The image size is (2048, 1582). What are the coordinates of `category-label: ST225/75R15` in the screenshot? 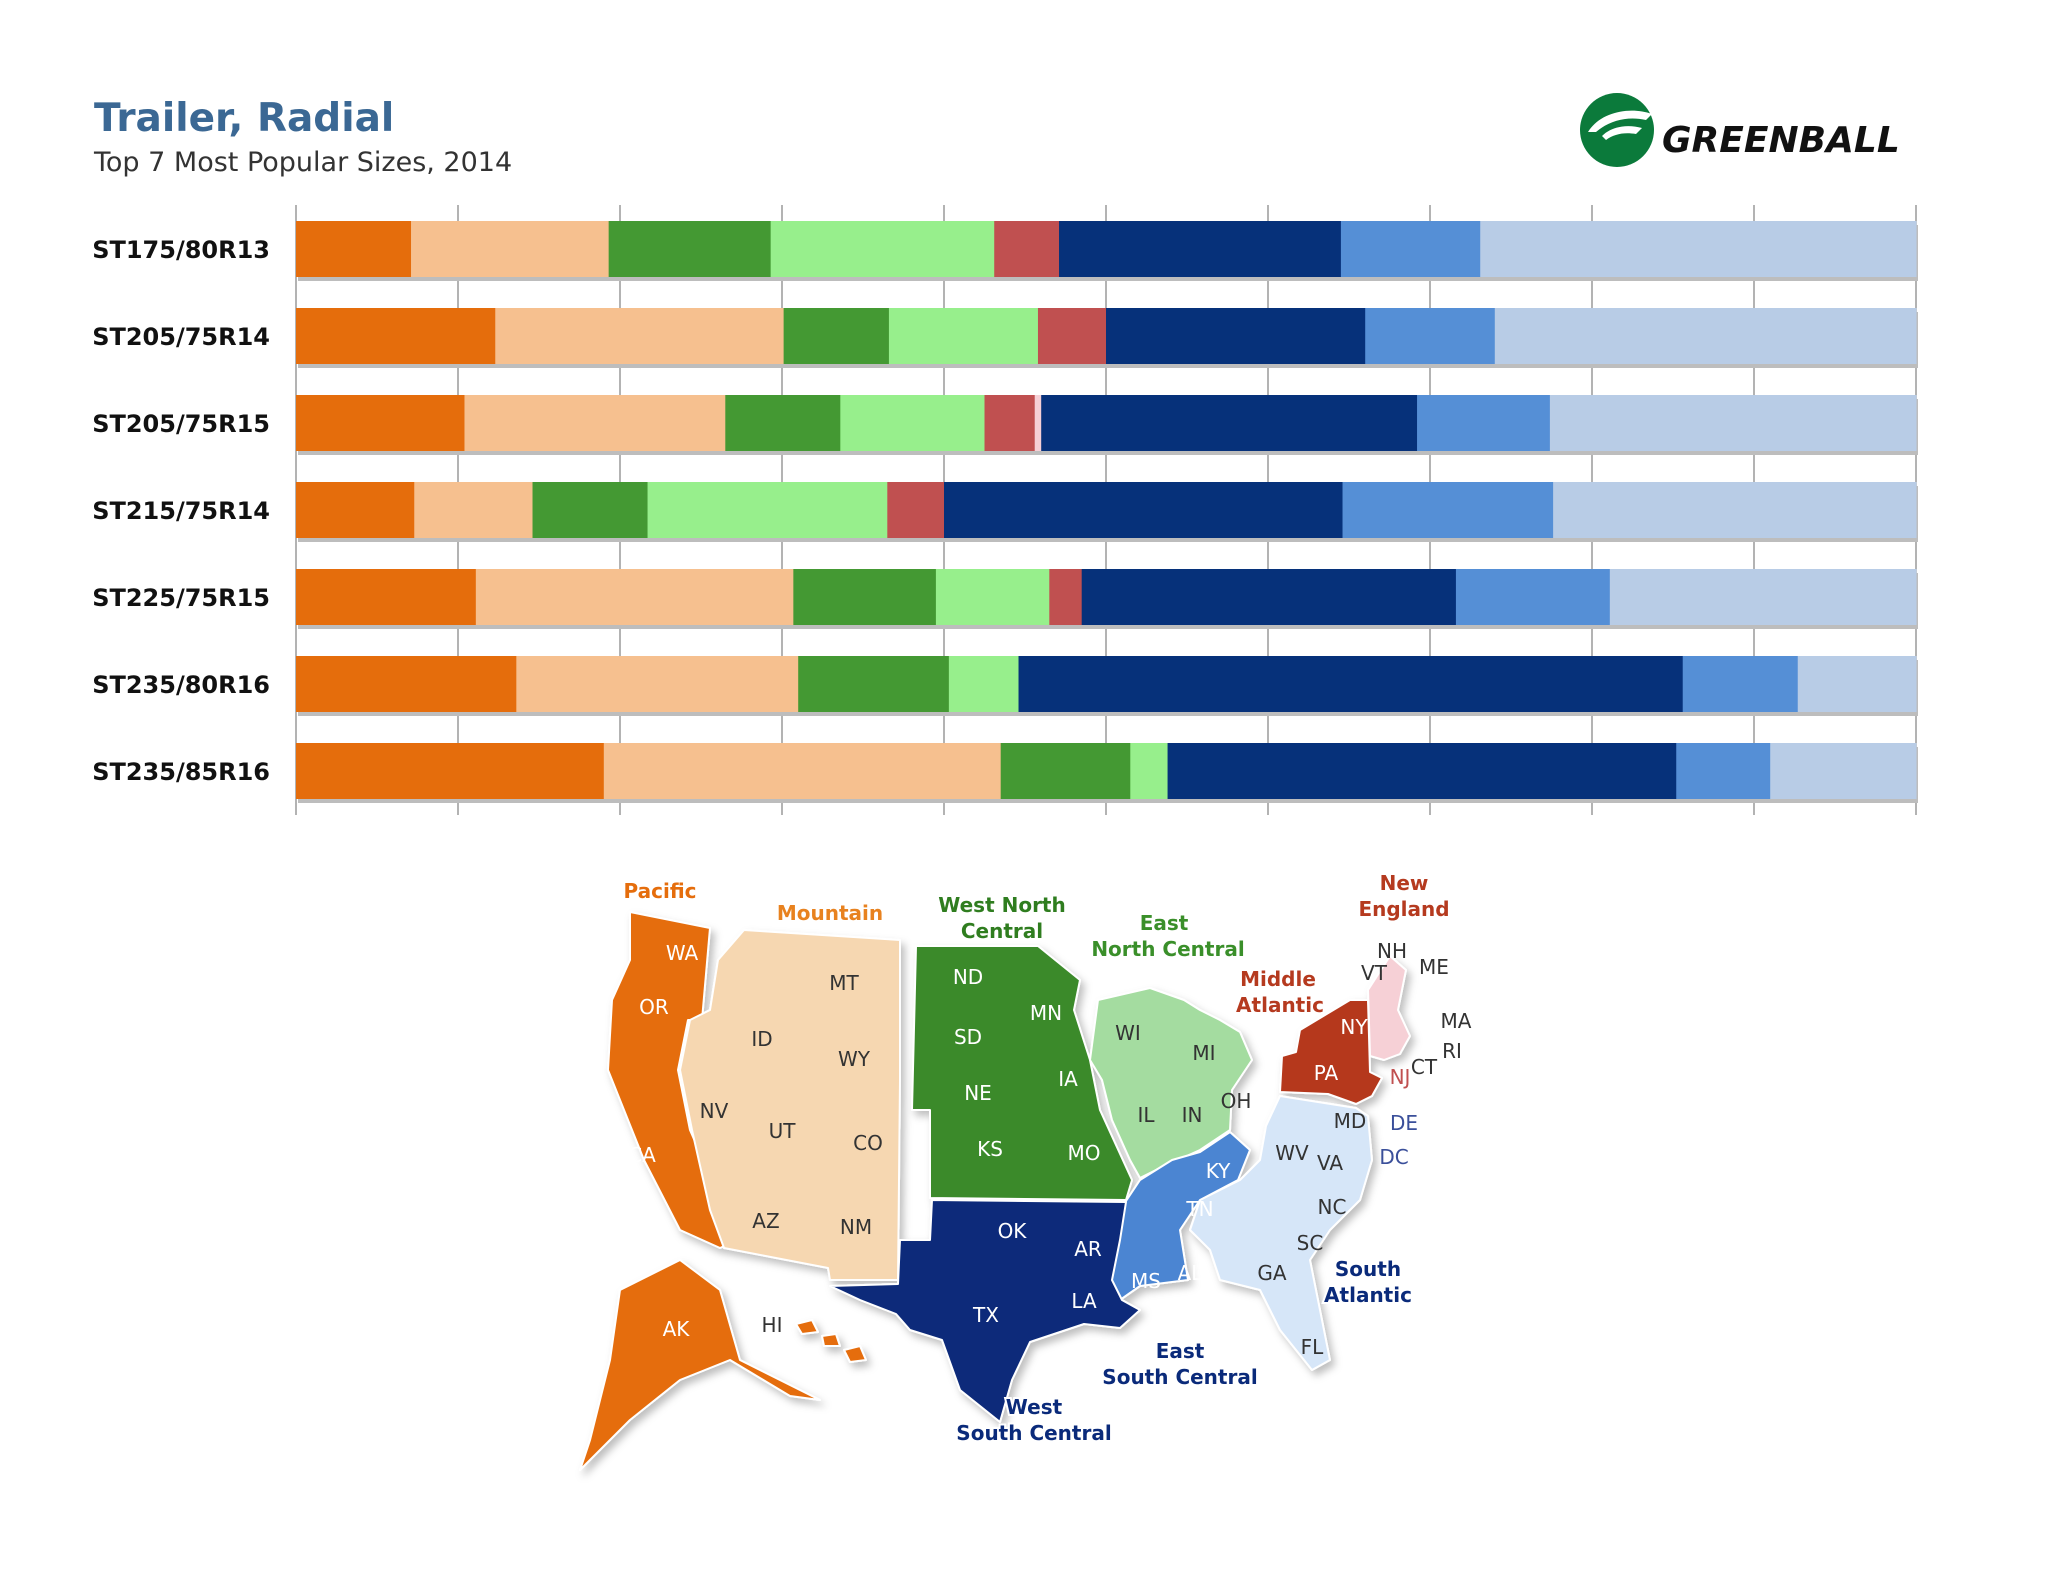 It's located at (181, 598).